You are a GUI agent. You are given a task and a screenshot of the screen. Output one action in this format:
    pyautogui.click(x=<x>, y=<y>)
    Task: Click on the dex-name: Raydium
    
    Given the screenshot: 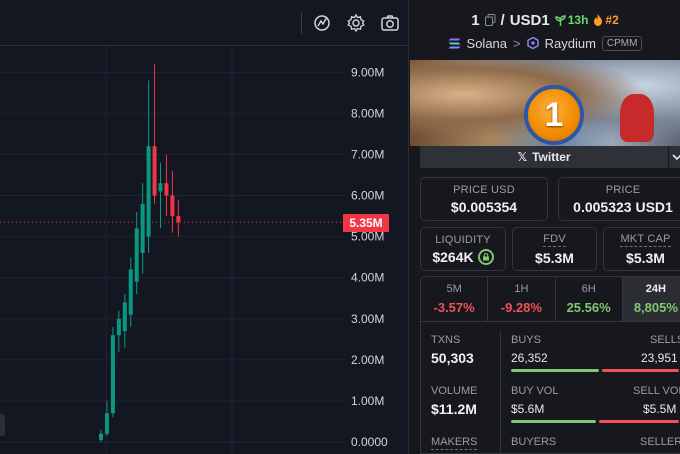 What is the action you would take?
    pyautogui.click(x=570, y=43)
    